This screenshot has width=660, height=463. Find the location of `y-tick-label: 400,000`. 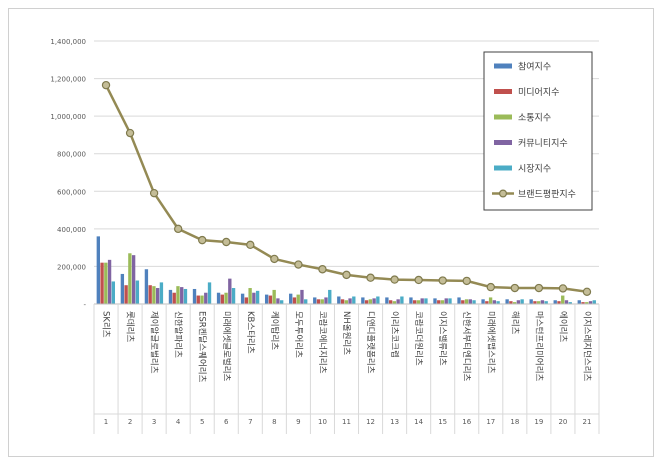

y-tick-label: 400,000 is located at coordinates (71, 230).